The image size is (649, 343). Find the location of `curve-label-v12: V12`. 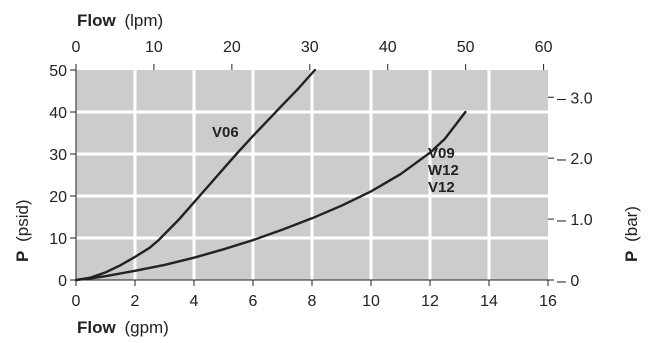

curve-label-v12: V12 is located at coordinates (441, 187).